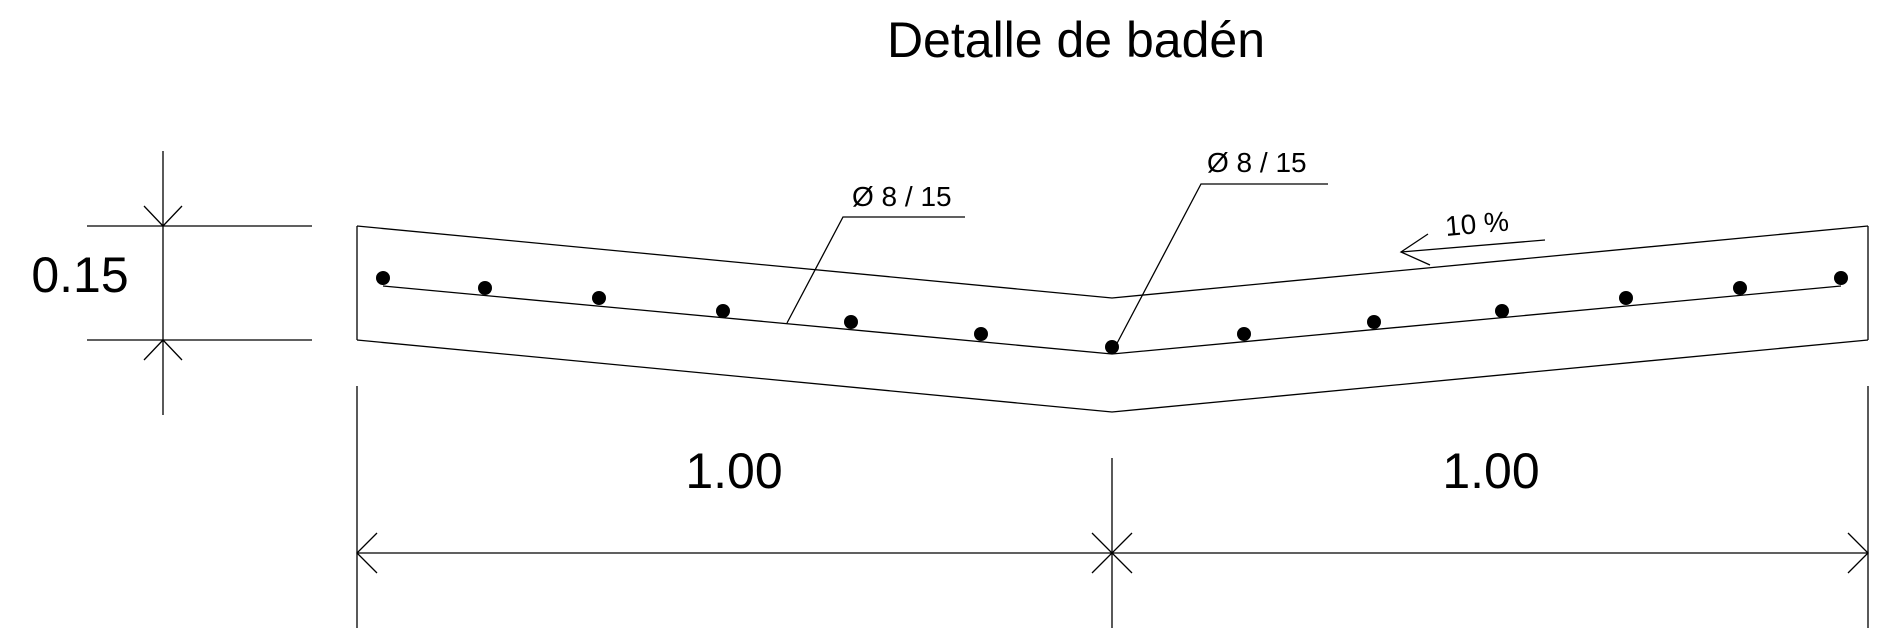  I want to click on left-width-value: 1.00, so click(733, 471).